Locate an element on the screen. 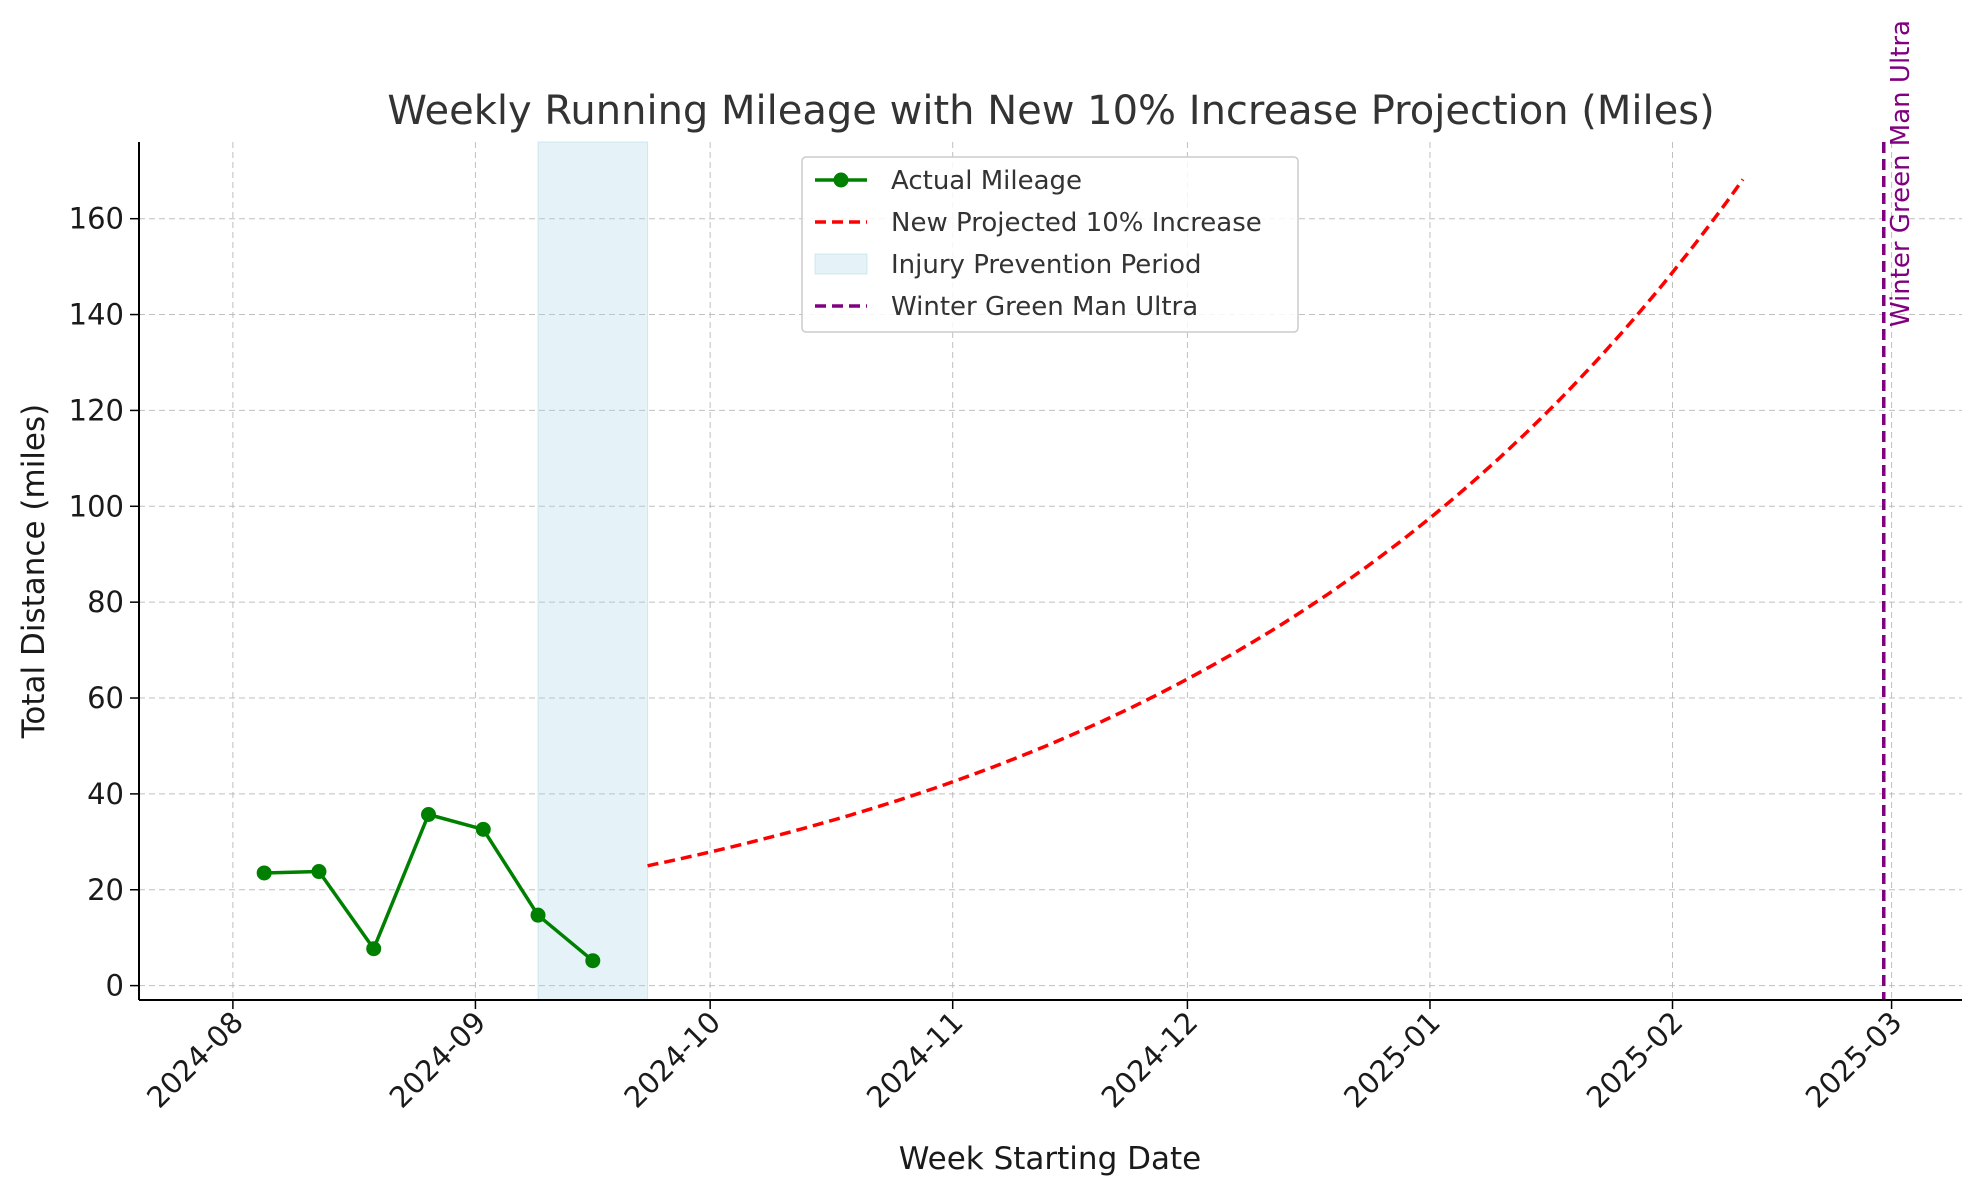 Image resolution: width=1979 pixels, height=1195 pixels. y-tick-label: 80 is located at coordinates (105, 602).